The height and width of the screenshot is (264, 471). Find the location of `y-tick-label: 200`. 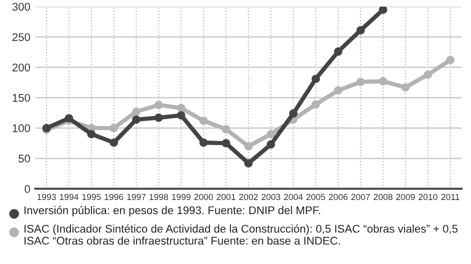

y-tick-label: 200 is located at coordinates (21, 68).